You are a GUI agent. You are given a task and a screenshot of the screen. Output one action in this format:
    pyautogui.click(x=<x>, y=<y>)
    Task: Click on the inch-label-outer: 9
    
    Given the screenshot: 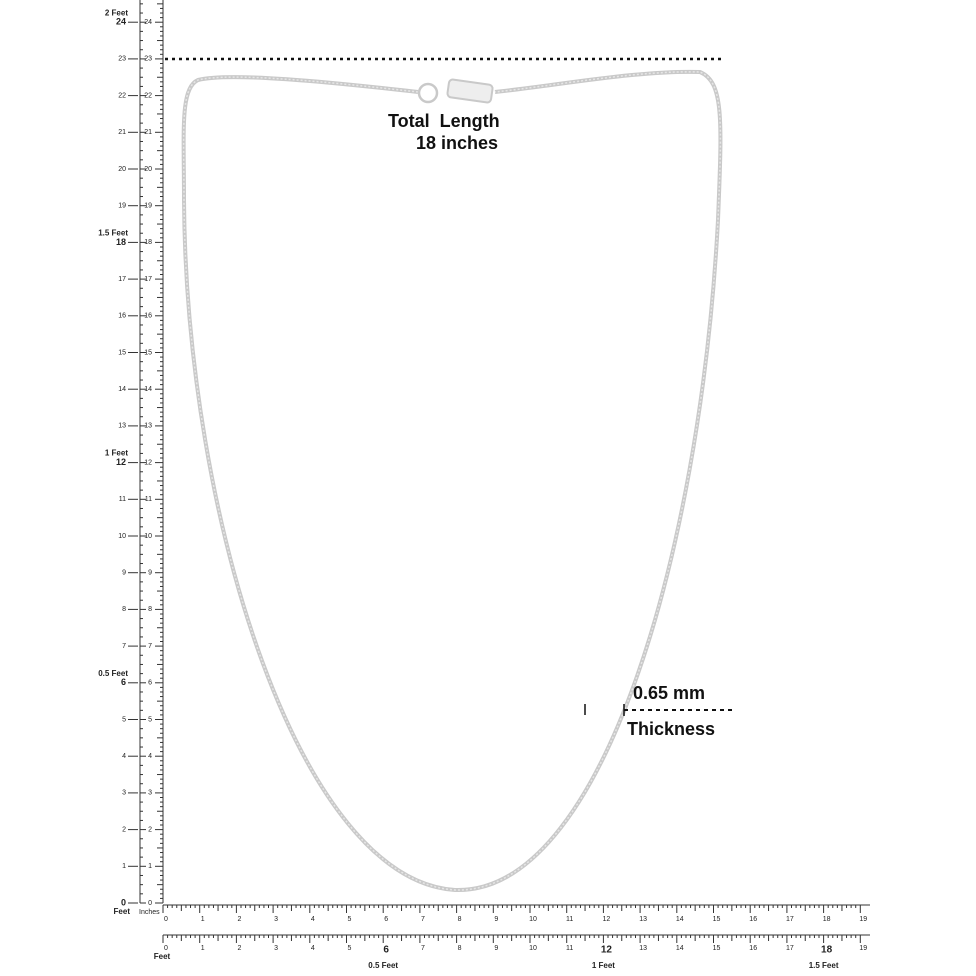 What is the action you would take?
    pyautogui.click(x=124, y=573)
    